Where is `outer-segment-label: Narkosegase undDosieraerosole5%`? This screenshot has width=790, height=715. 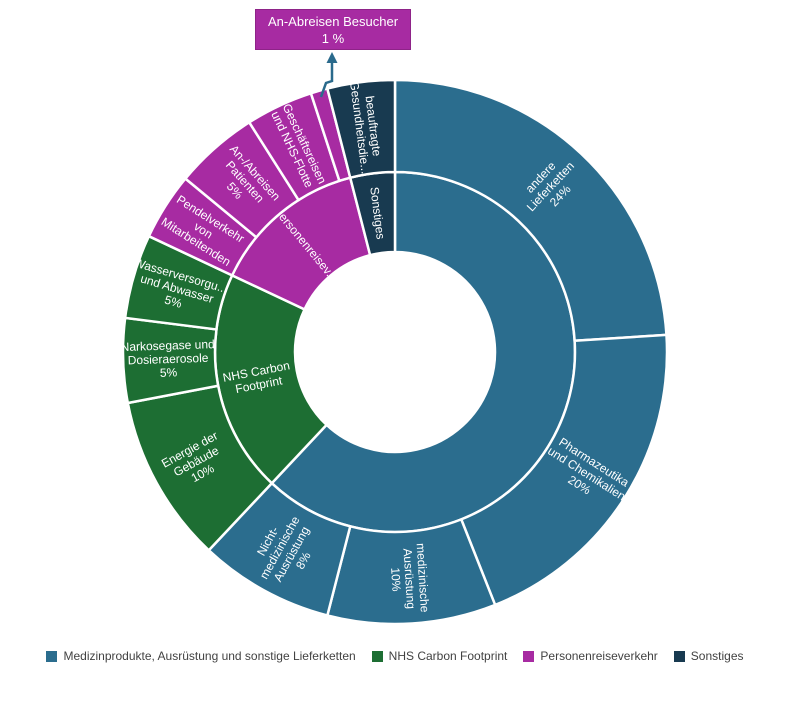
outer-segment-label: Narkosegase undDosieraerosole5% is located at coordinates (167, 359).